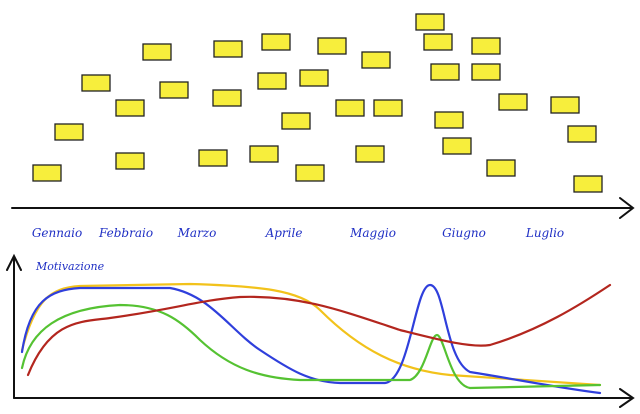  I want to click on x-axis, so click(324, 398).